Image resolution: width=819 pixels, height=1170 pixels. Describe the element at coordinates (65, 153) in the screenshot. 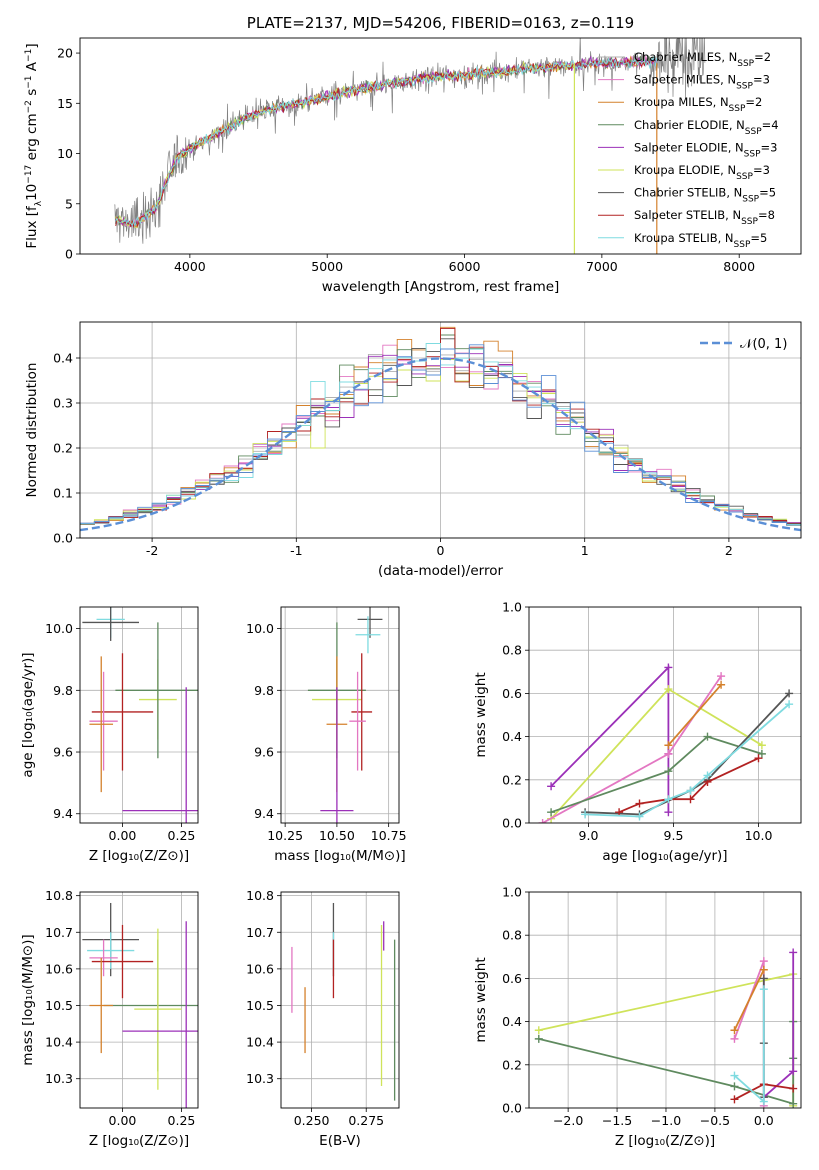

I see `y-tick-label: 10` at that location.